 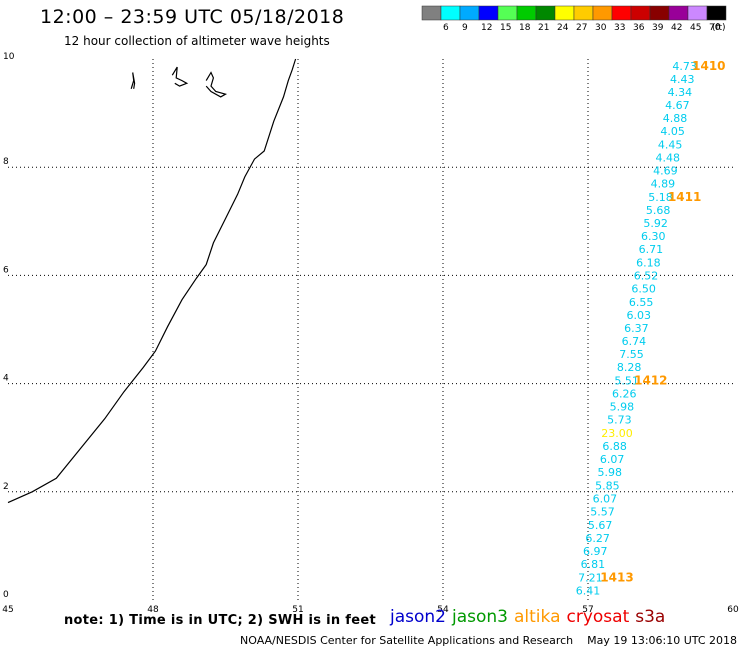 What do you see at coordinates (581, 28) in the screenshot?
I see `colorbar-tick-label: 27` at bounding box center [581, 28].